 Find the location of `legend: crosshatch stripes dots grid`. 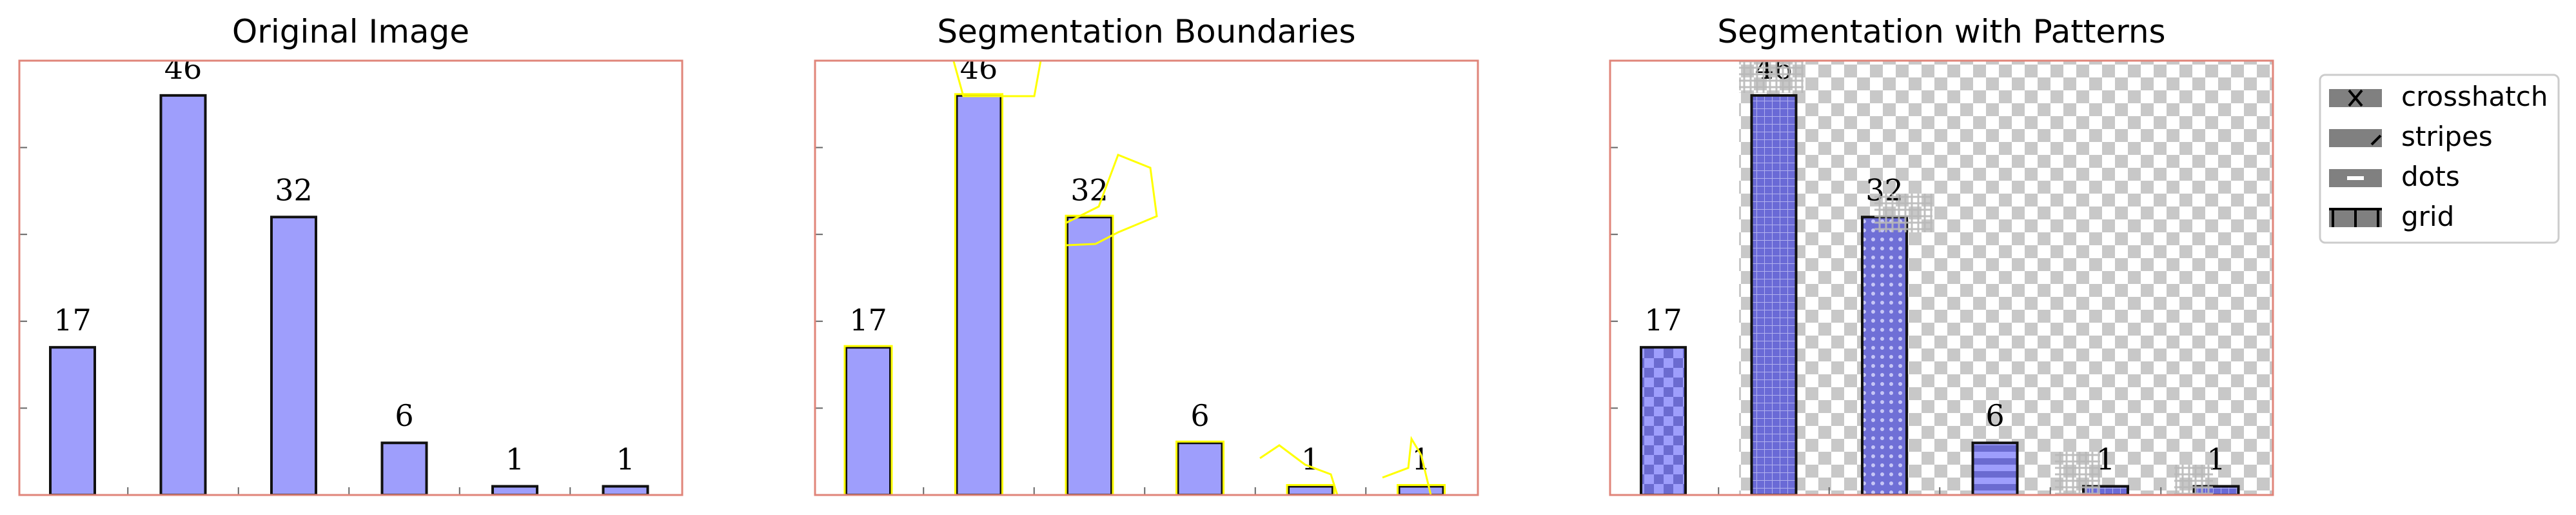

legend: crosshatch stripes dots grid is located at coordinates (2439, 159).